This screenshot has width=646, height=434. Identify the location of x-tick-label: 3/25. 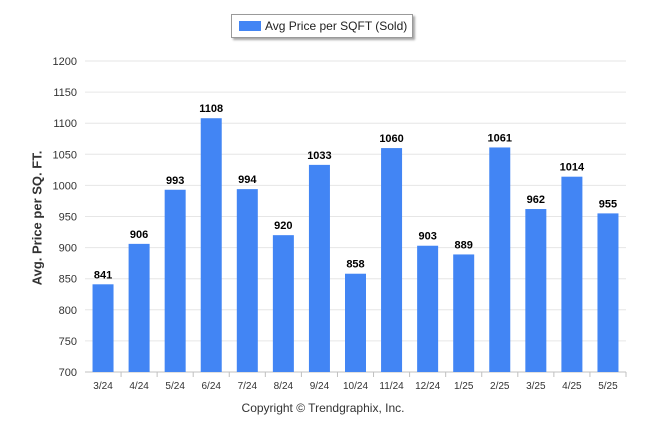
(536, 386).